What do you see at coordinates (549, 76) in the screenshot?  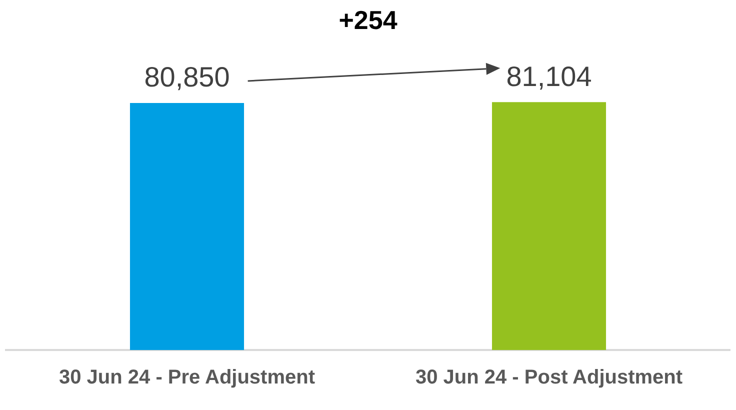 I see `data-label: 81,104` at bounding box center [549, 76].